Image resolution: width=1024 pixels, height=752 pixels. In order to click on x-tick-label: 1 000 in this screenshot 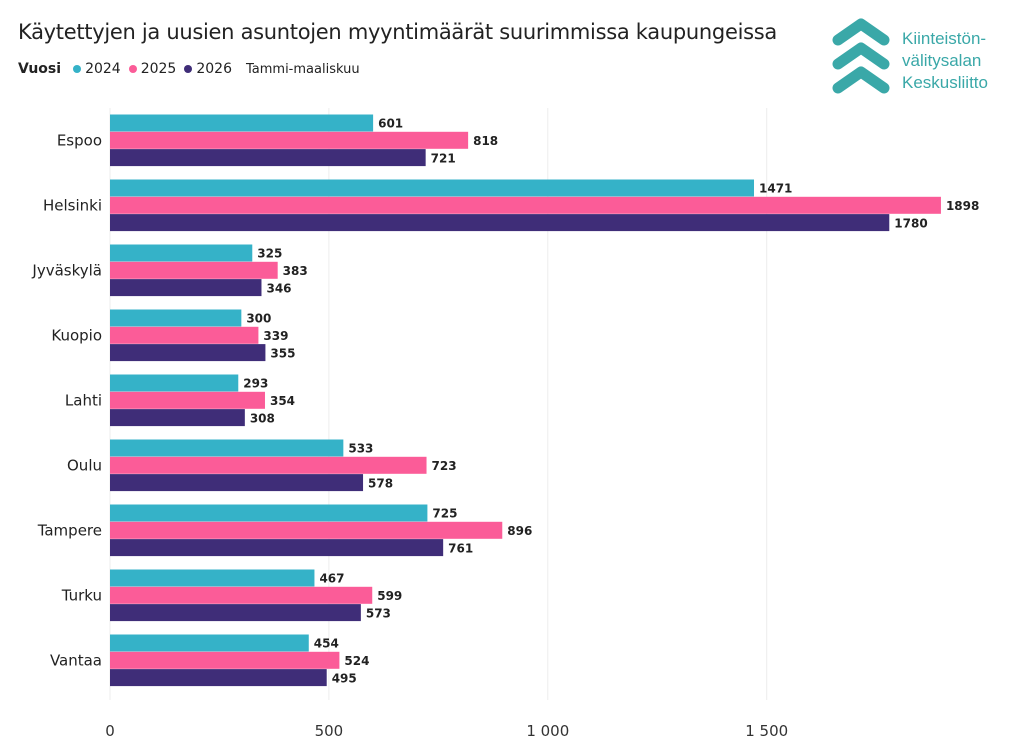, I will do `click(547, 731)`.